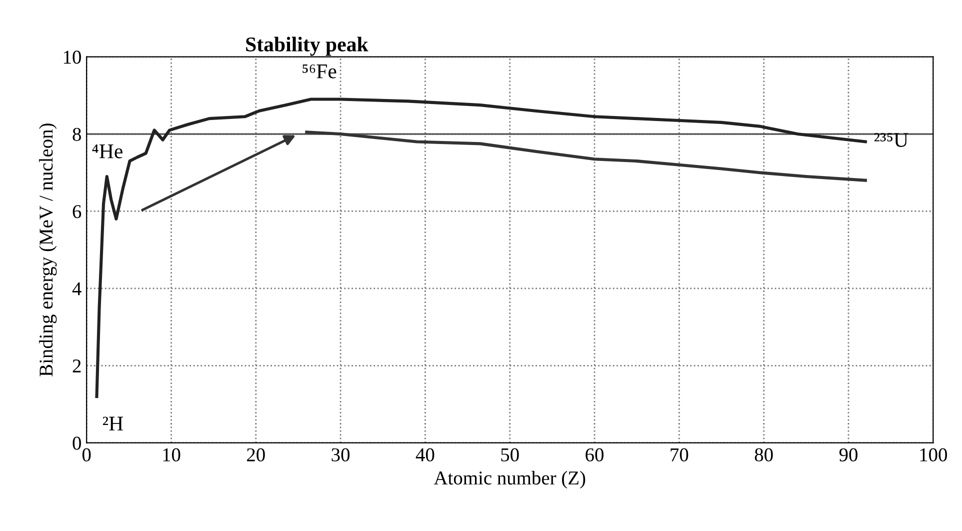 The image size is (962, 531). I want to click on annotation: ⁴He, so click(107, 151).